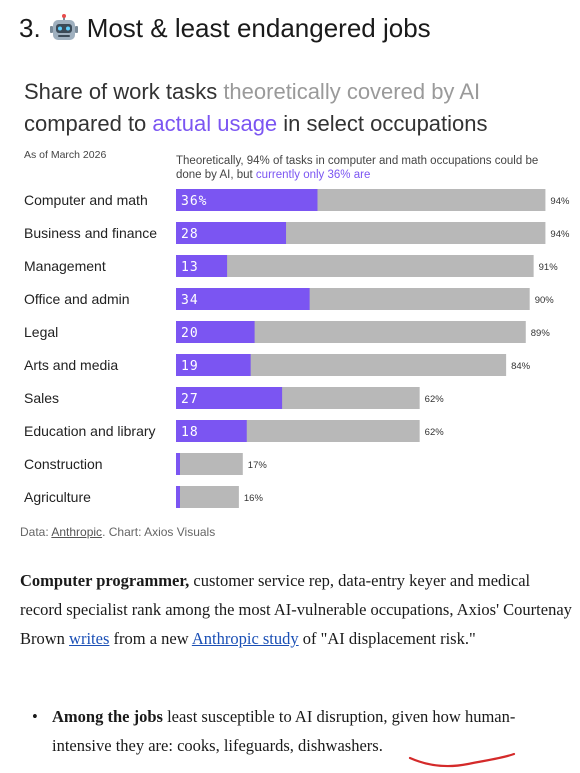  Describe the element at coordinates (254, 498) in the screenshot. I see `theoretical-value-label: 16%` at that location.